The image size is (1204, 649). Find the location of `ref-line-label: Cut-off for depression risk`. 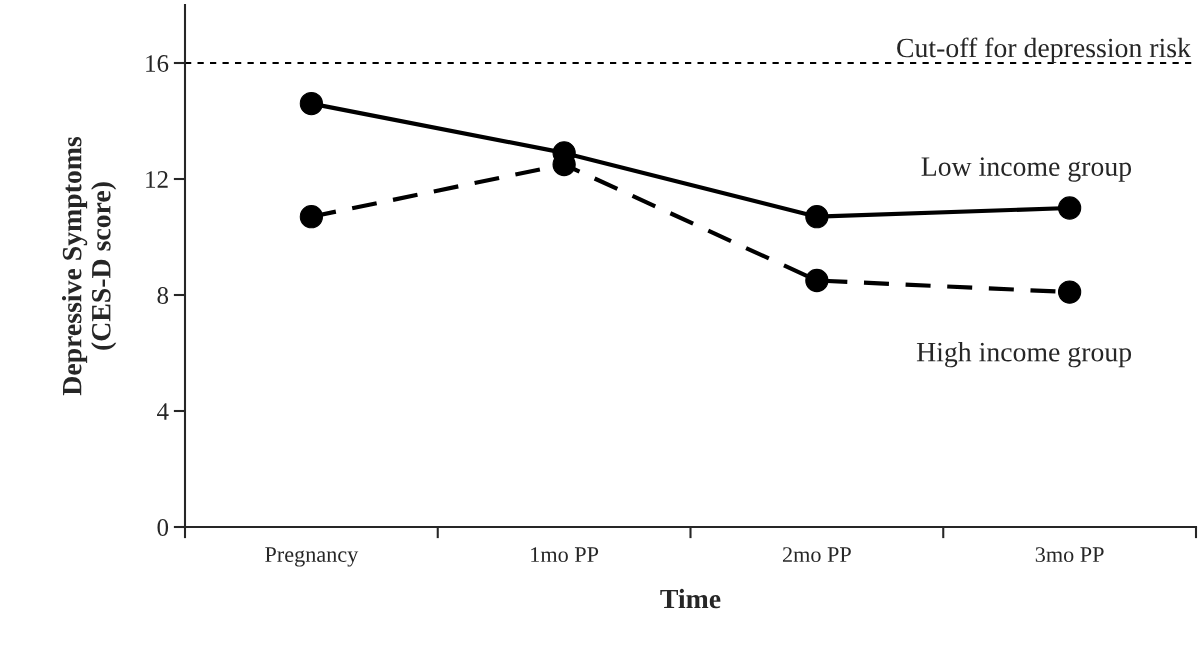

ref-line-label: Cut-off for depression risk is located at coordinates (1044, 50).